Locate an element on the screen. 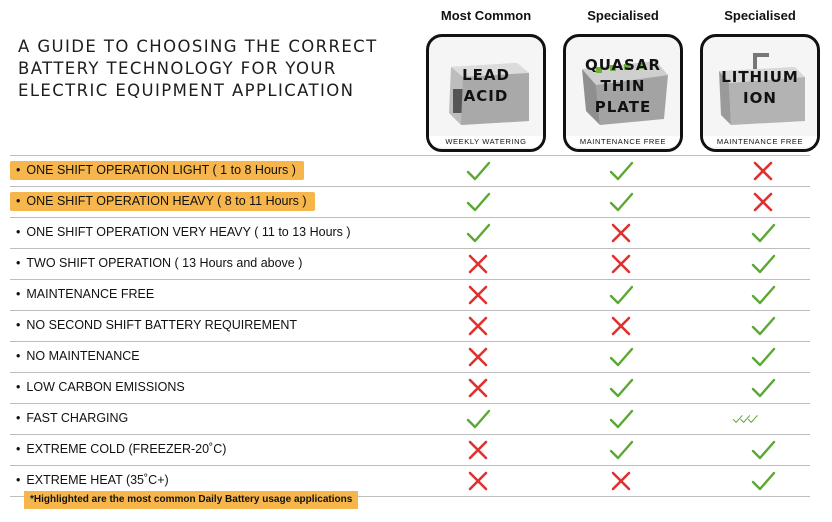  quasar-card: QUASAR THIN PLATE MAINTENANCE FREE is located at coordinates (623, 93).